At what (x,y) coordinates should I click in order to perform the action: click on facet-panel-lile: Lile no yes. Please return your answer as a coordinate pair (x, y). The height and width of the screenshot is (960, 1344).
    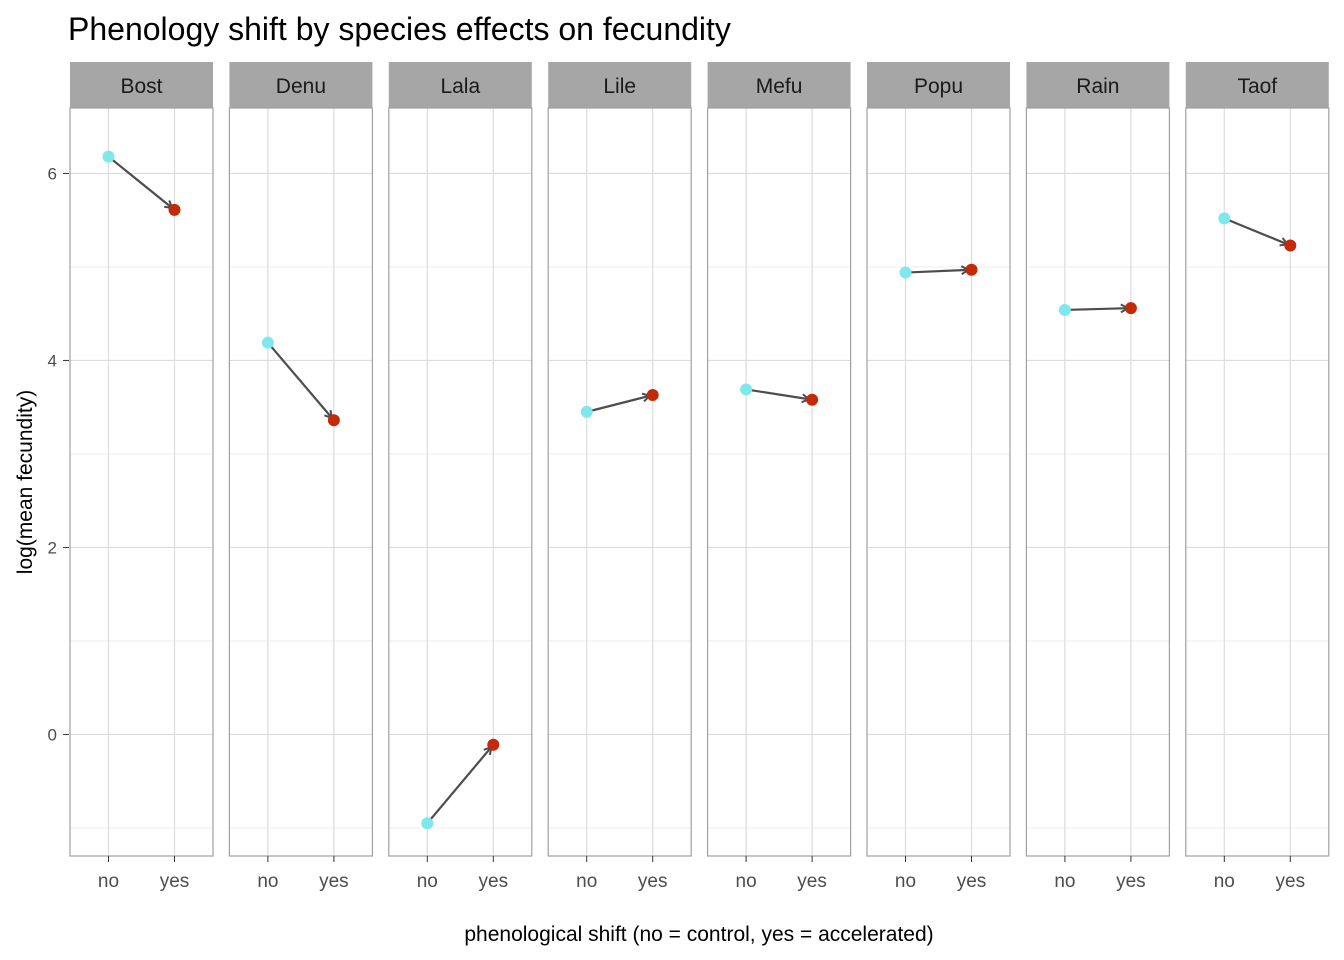
    Looking at the image, I should click on (619, 477).